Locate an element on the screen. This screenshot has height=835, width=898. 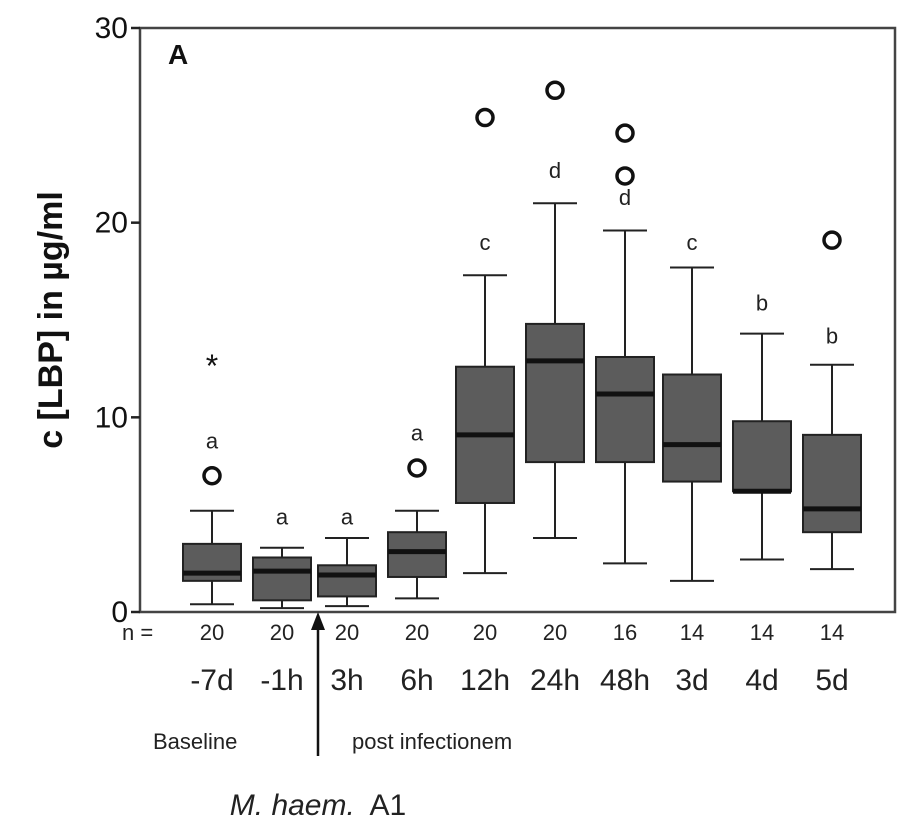
box--1h is located at coordinates (282, 578).